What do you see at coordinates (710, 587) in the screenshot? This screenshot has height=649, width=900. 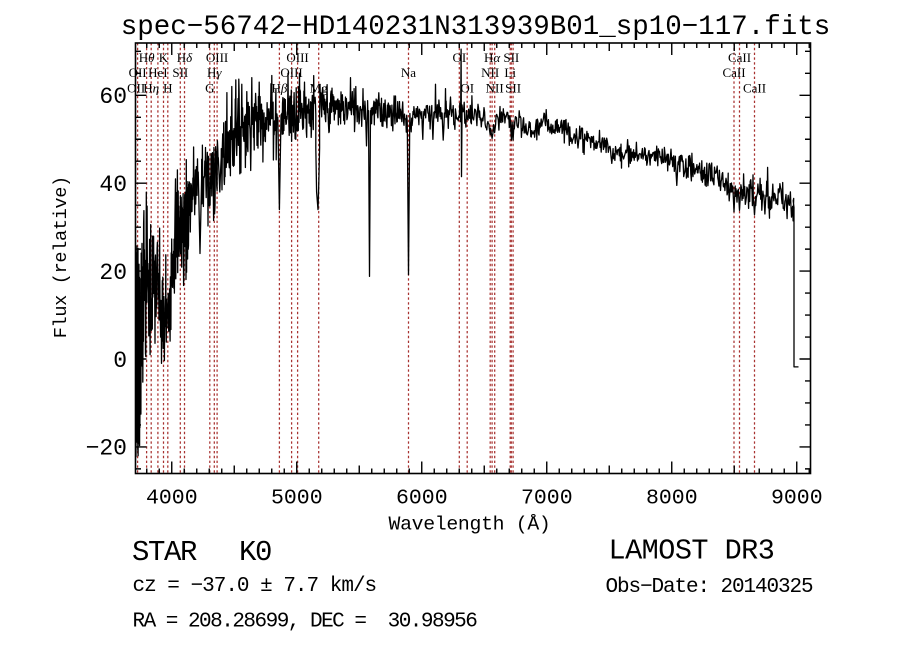 I see `svg-text: Obs−Date: 20140325` at bounding box center [710, 587].